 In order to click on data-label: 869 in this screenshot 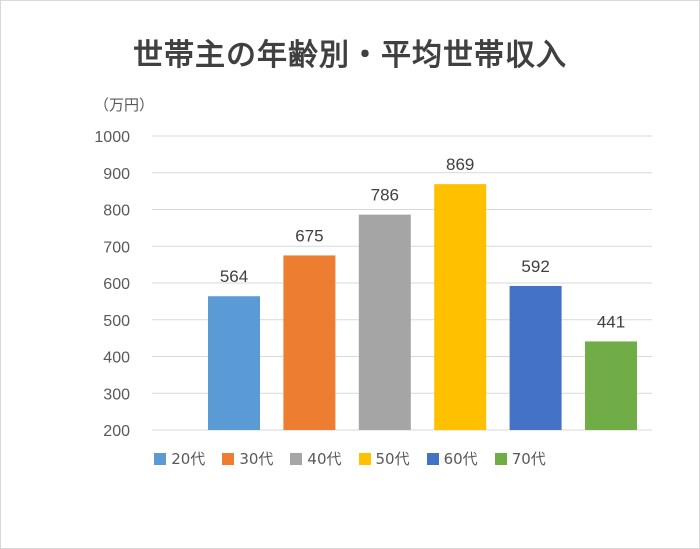, I will do `click(460, 164)`.